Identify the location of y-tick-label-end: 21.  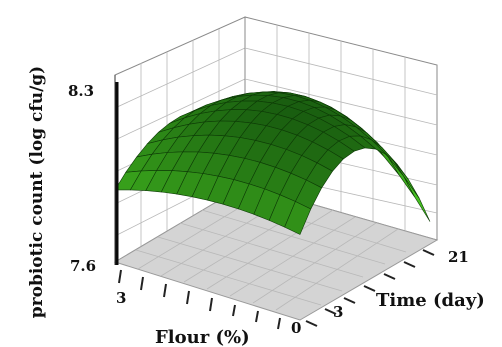
(458, 257).